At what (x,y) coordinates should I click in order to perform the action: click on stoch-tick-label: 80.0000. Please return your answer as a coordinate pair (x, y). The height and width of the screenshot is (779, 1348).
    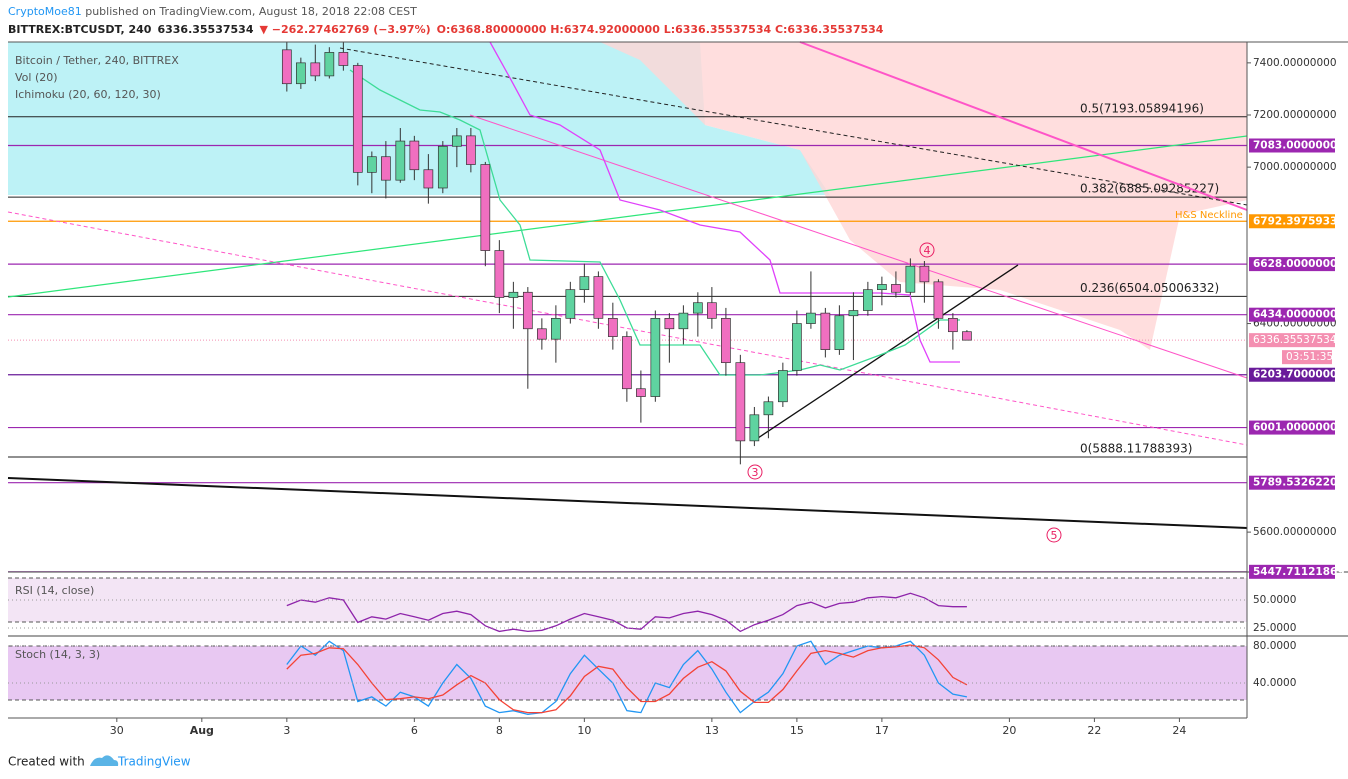
    Looking at the image, I should click on (1274, 646).